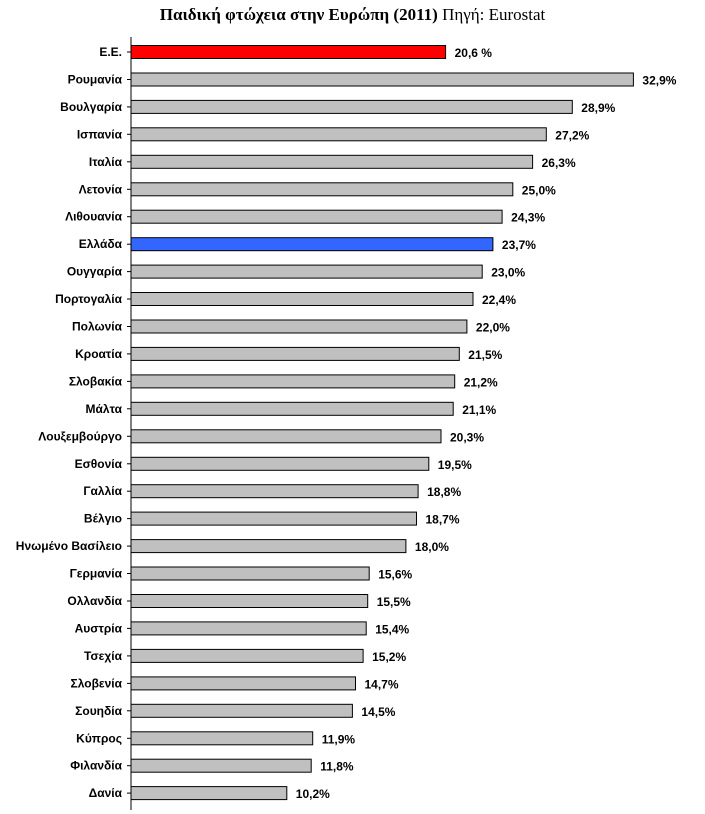  Describe the element at coordinates (99, 738) in the screenshot. I see `category-label: Κύπρος` at that location.